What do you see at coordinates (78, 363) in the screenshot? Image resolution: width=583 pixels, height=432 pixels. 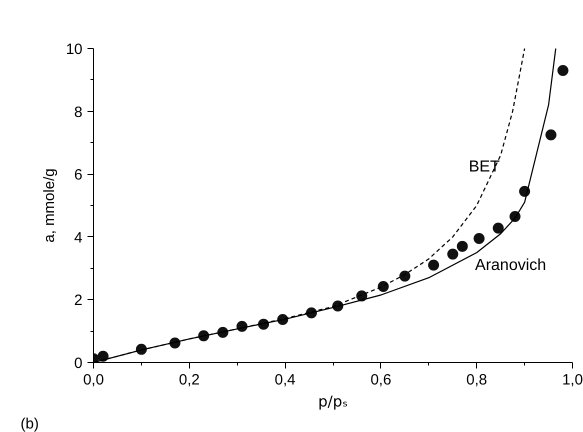 I see `y-tick-label: 0` at bounding box center [78, 363].